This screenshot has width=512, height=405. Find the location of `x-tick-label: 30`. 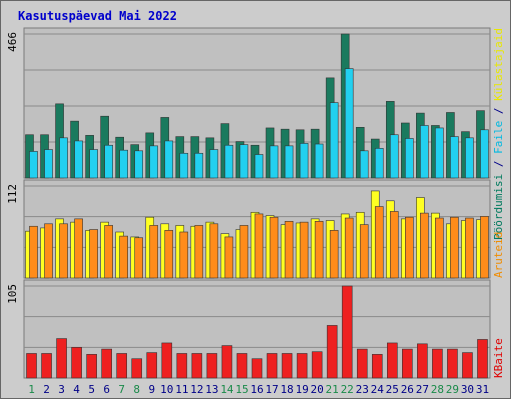

x-tick-label: 30 is located at coordinates (467, 389).